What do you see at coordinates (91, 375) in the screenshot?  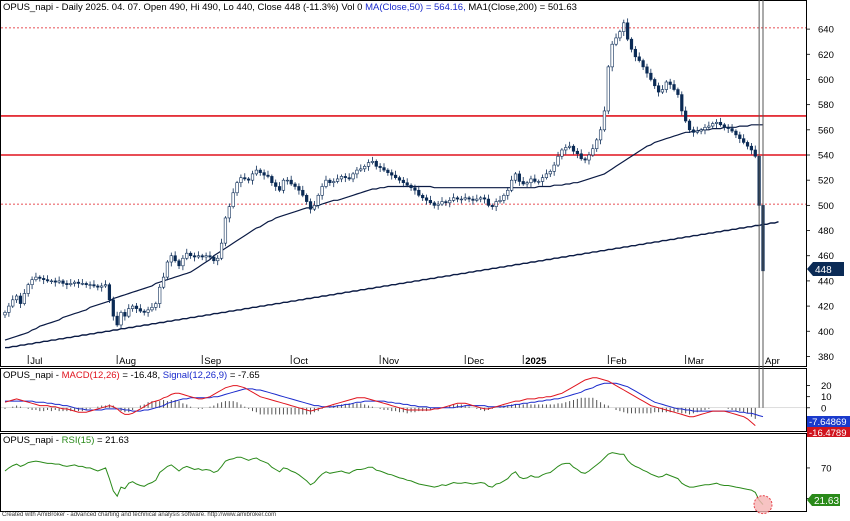 I see `macd-header-label: MACD(12,26)` at bounding box center [91, 375].